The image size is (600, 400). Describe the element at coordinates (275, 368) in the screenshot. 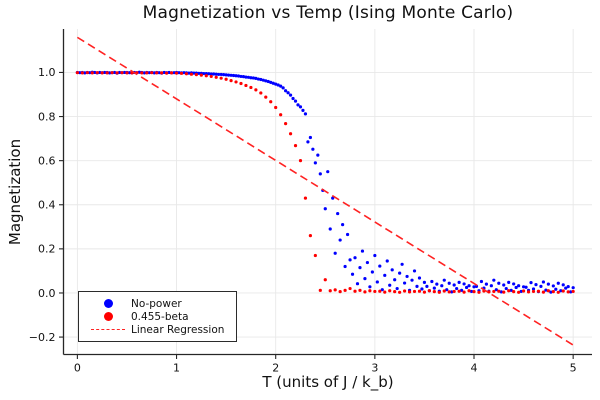

I see `x-tick-label: 2` at that location.